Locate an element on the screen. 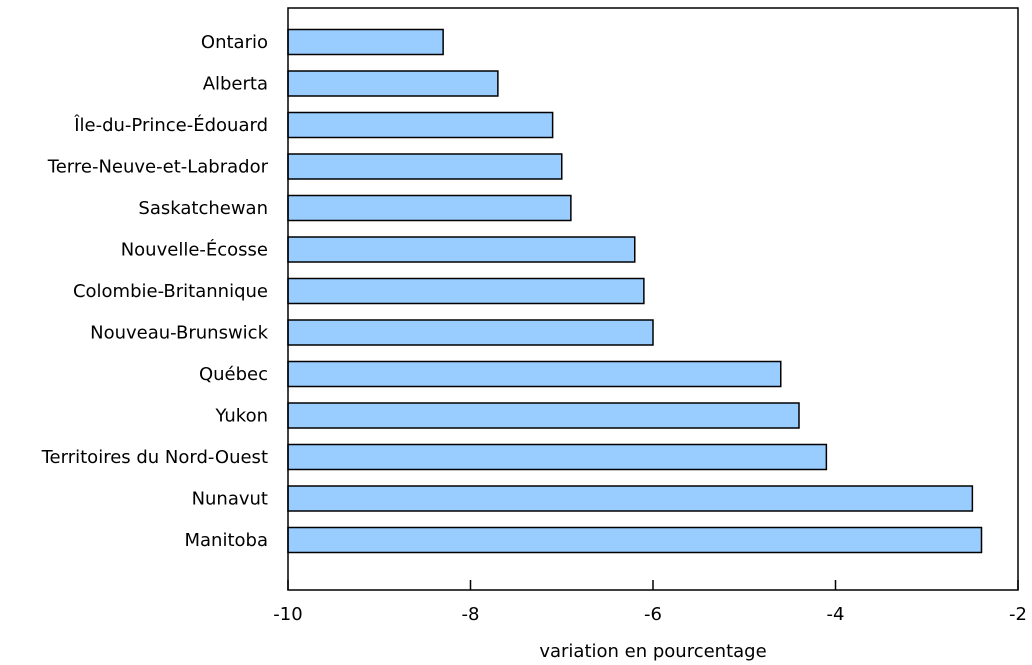 The image size is (1032, 665). category-label-12: Manitoba is located at coordinates (227, 540).